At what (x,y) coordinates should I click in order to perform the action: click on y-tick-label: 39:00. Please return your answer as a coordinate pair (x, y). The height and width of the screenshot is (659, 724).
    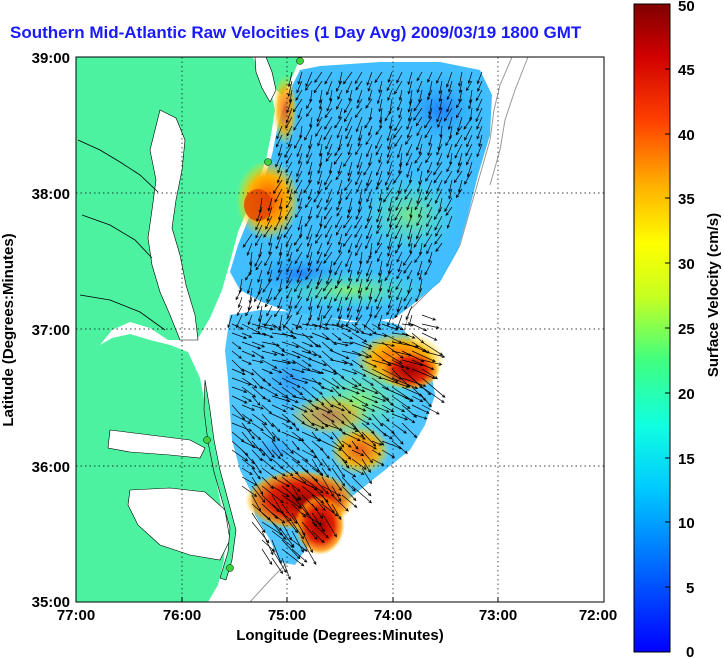
    Looking at the image, I should click on (51, 58).